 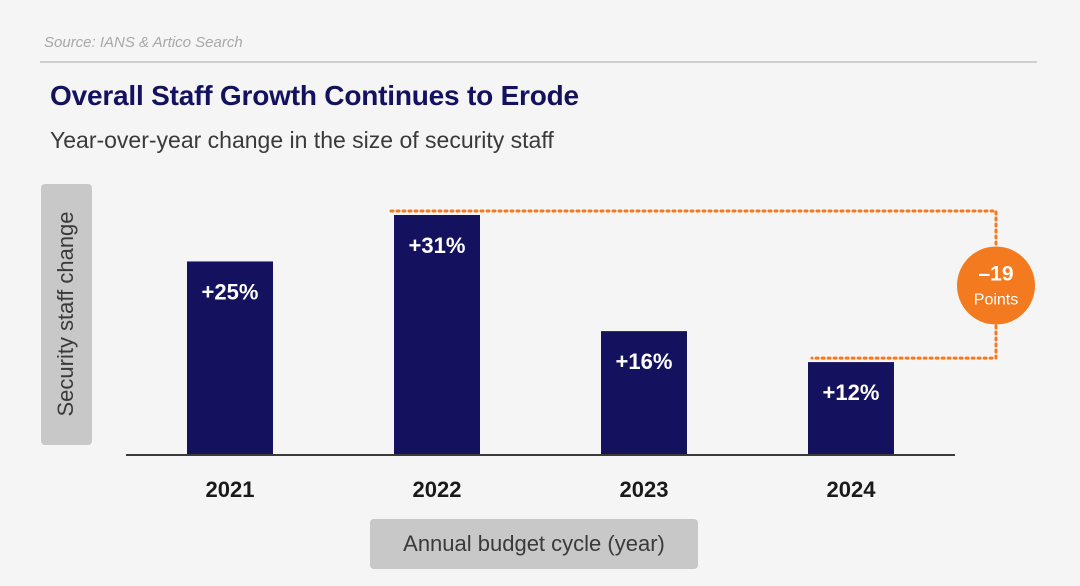 I want to click on chart-title: Overall Staff Growth Continues to Erode, so click(x=314, y=95).